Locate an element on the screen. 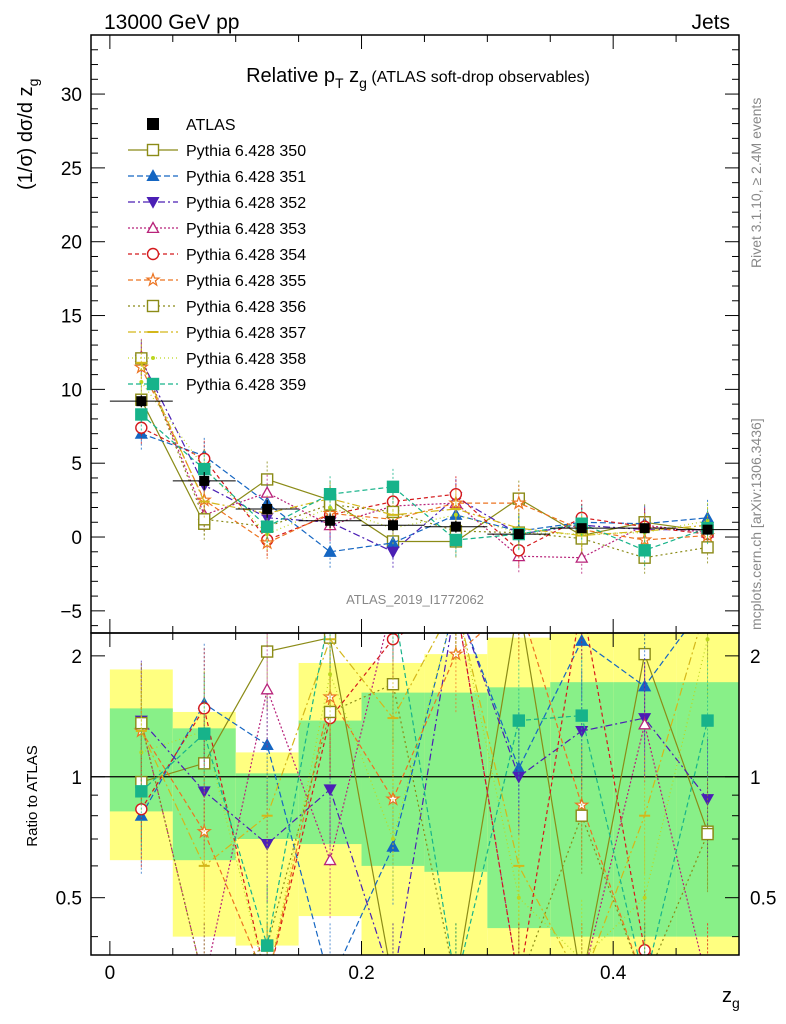  legend-swatch is located at coordinates (153, 124).